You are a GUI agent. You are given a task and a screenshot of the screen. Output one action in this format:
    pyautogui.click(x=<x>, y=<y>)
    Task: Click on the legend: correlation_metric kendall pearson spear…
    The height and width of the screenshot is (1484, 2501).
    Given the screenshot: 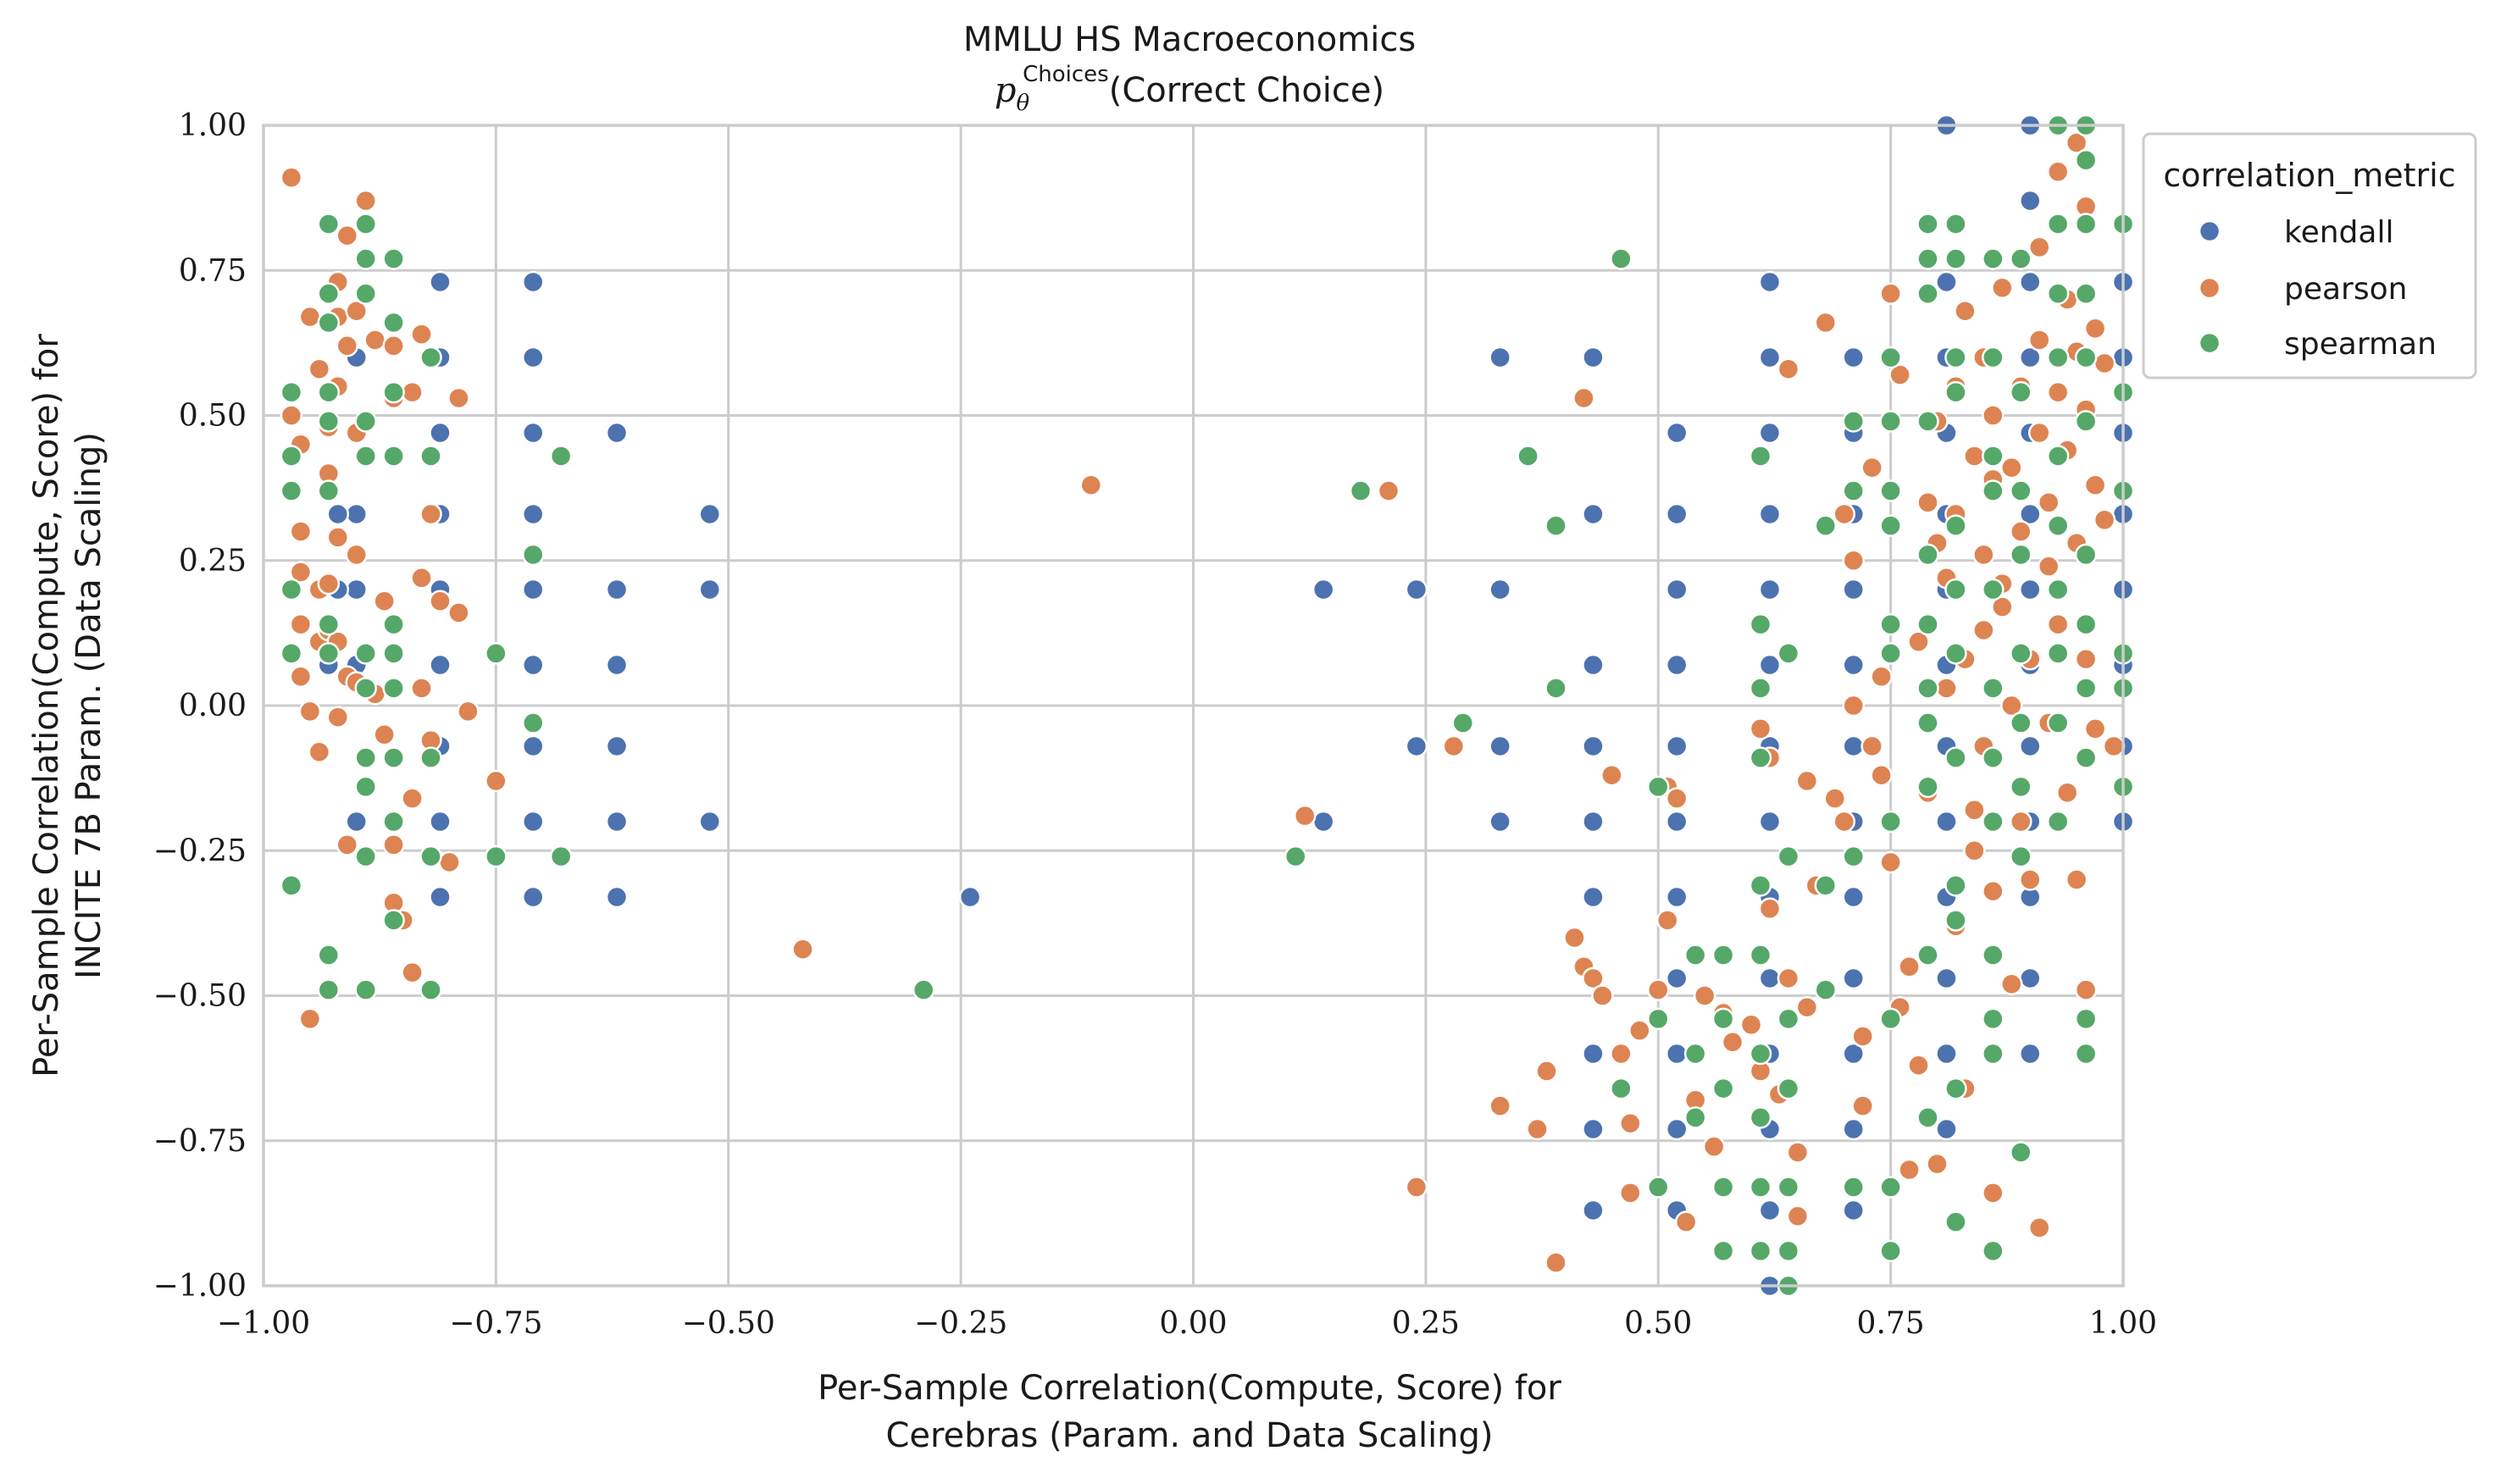 What is the action you would take?
    pyautogui.click(x=2309, y=255)
    